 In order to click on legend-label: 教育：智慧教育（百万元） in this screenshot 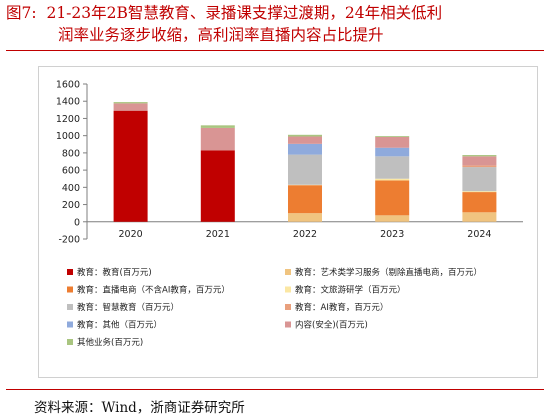, I will do `click(128, 307)`.